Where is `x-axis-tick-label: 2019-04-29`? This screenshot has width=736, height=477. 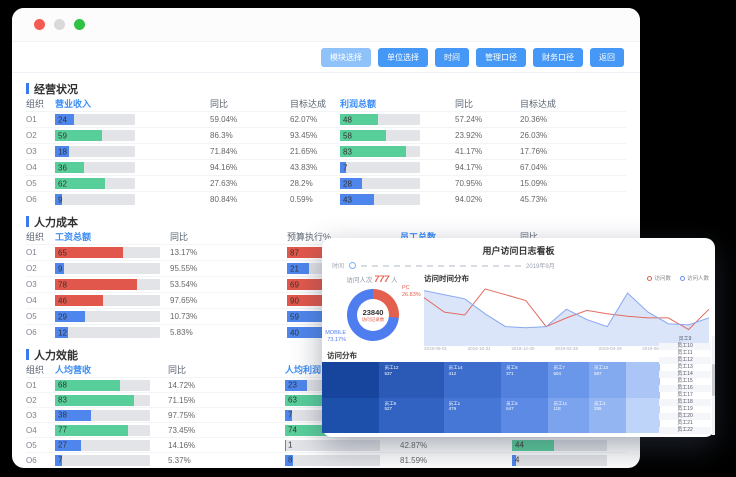 x-axis-tick-label: 2019-04-29 is located at coordinates (610, 348).